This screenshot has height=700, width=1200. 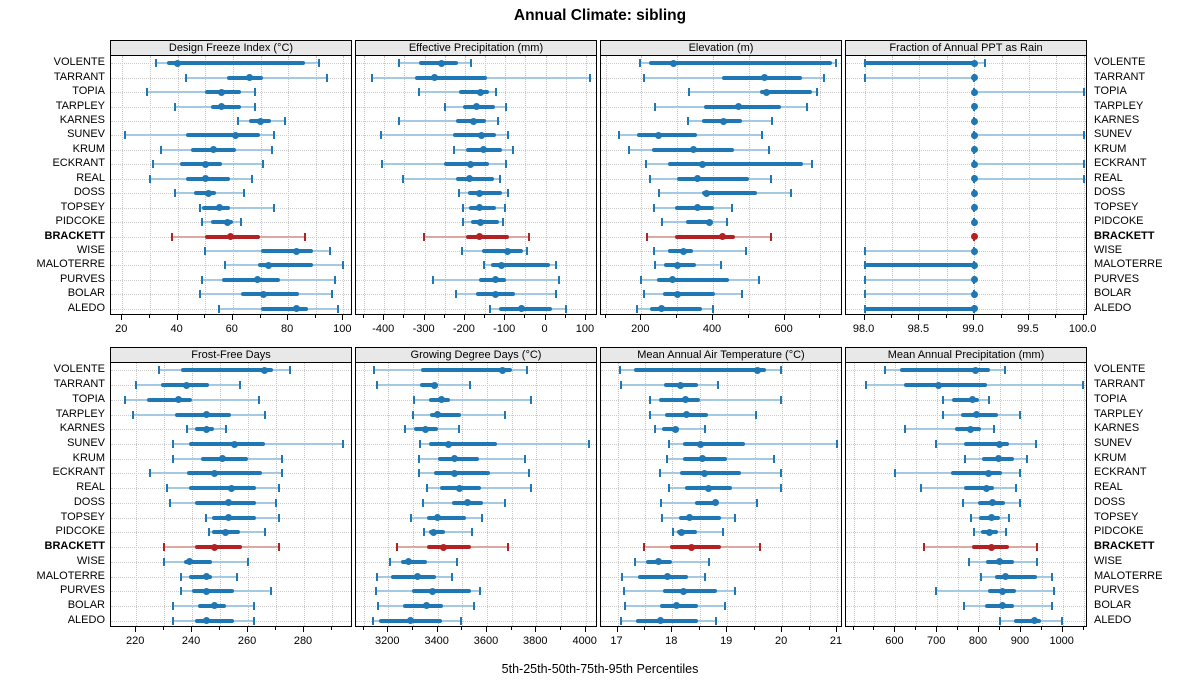 What do you see at coordinates (1061, 641) in the screenshot?
I see `axis-tick-label: 1000` at bounding box center [1061, 641].